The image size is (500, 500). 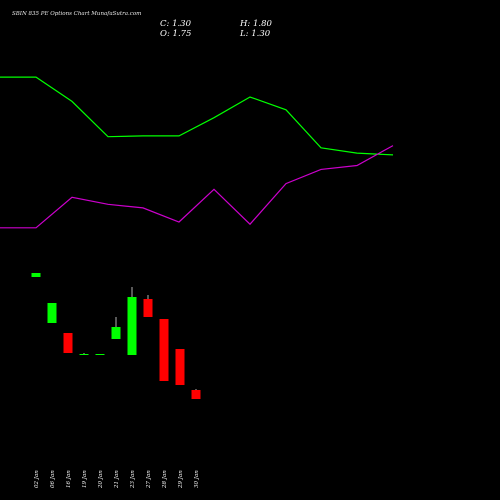 I want to click on ohlc-open: O: 1.75, so click(x=176, y=34).